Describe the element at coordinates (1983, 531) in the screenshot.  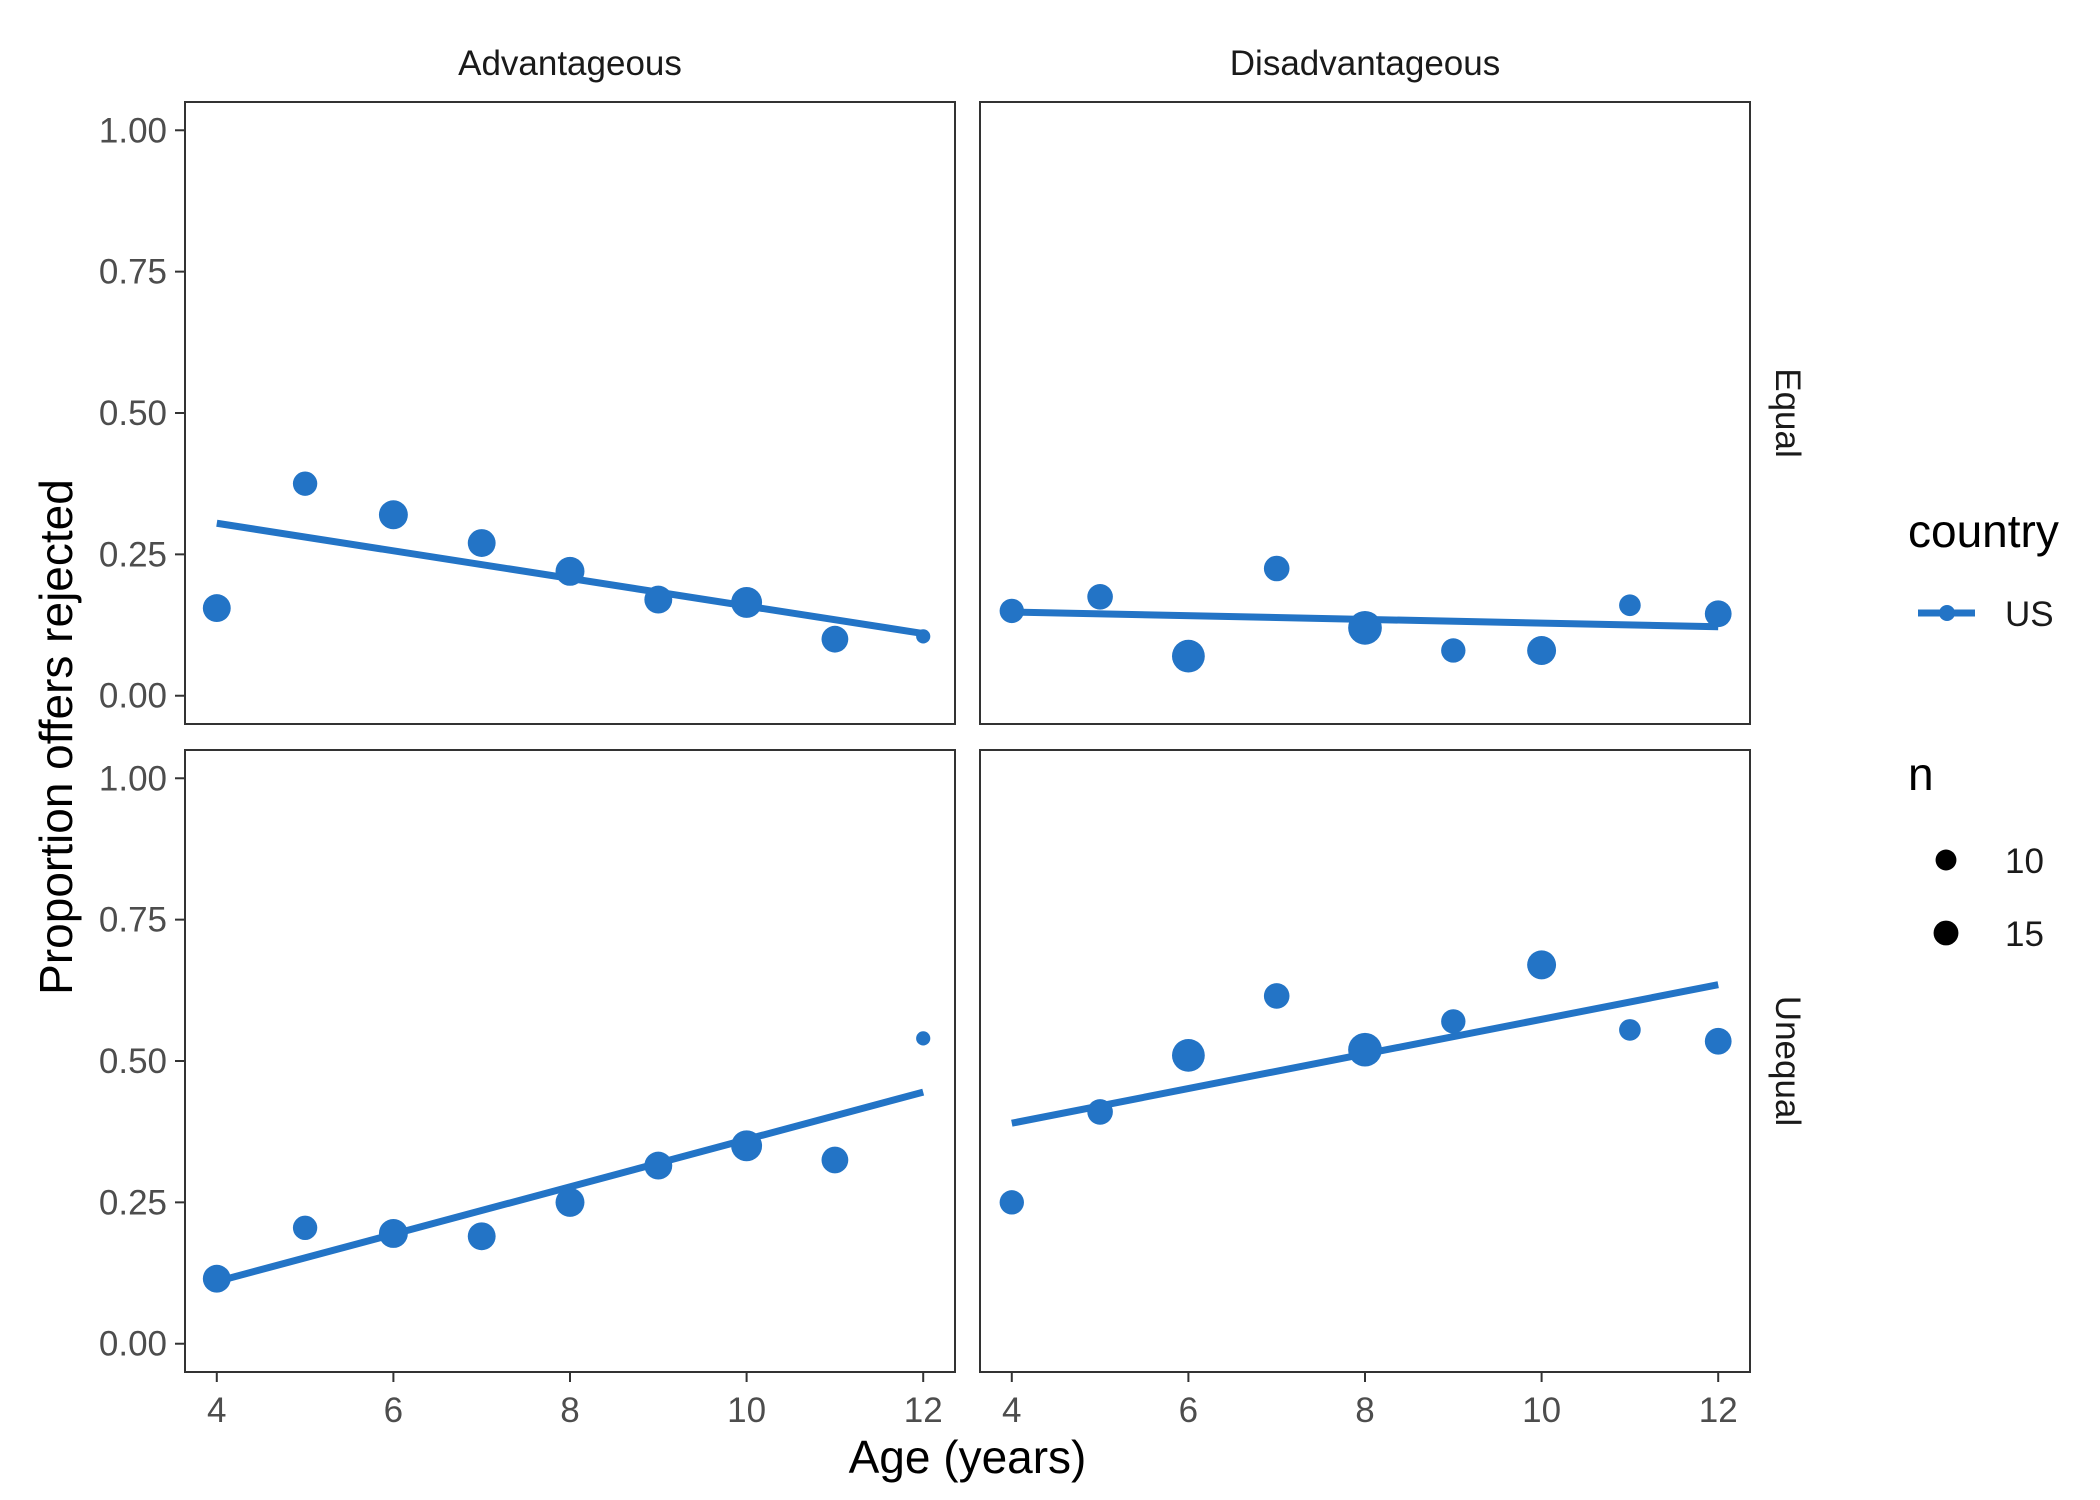
I see `legend-title-country: country` at that location.